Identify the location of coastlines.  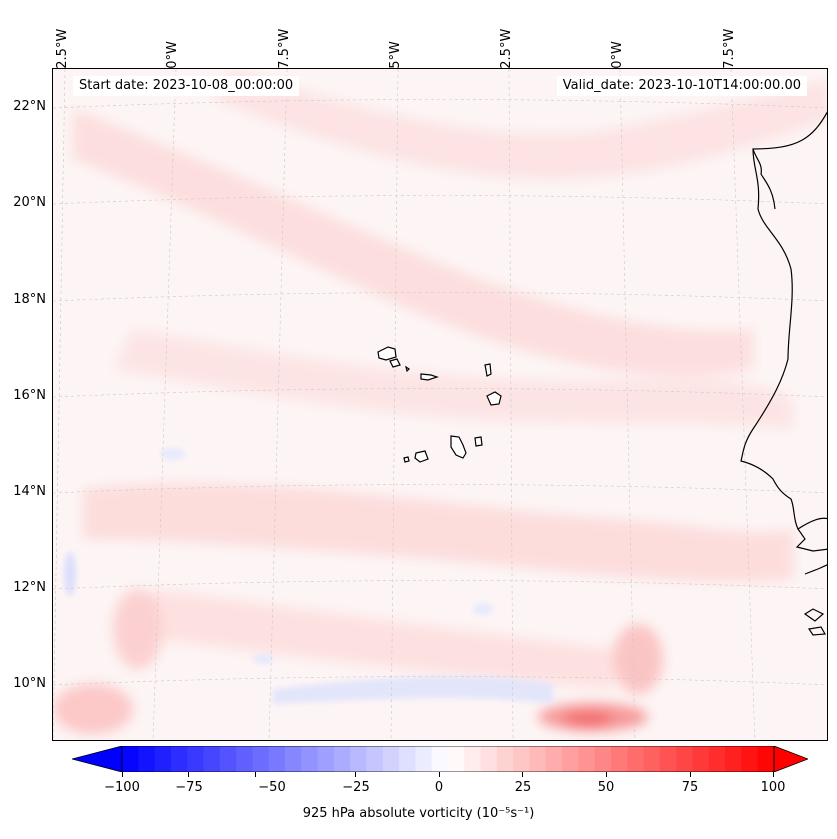
(783, 373).